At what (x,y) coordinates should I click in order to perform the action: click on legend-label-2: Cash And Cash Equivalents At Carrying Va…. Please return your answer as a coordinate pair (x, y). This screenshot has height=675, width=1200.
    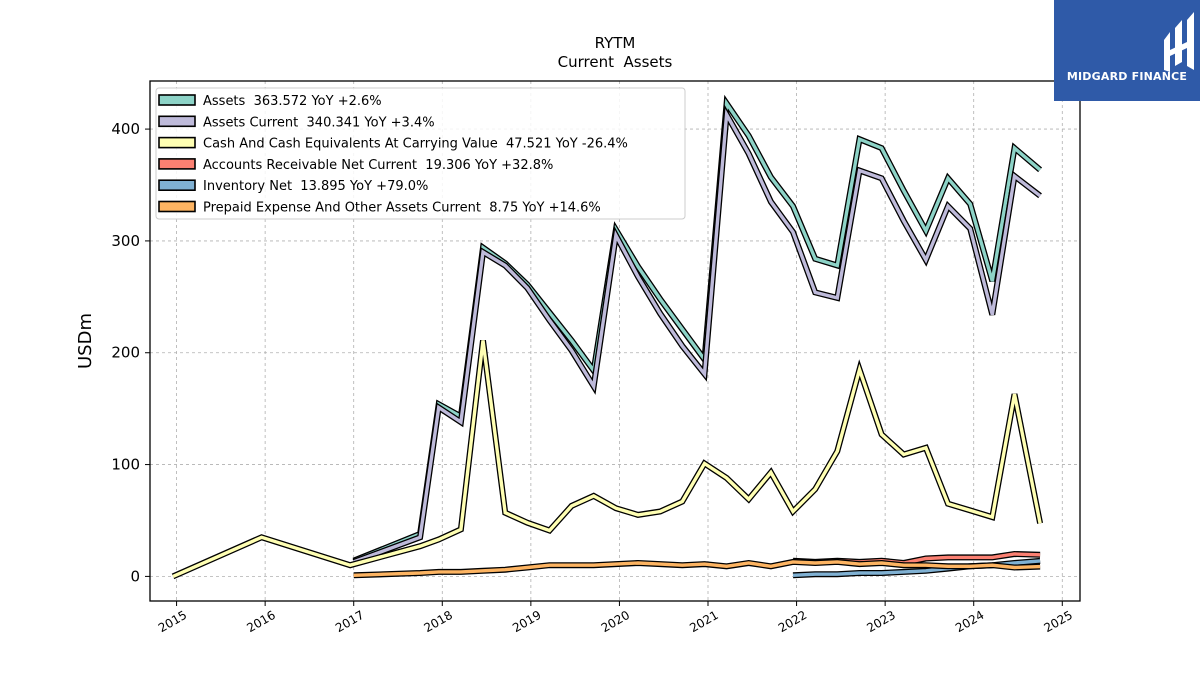
    Looking at the image, I should click on (415, 144).